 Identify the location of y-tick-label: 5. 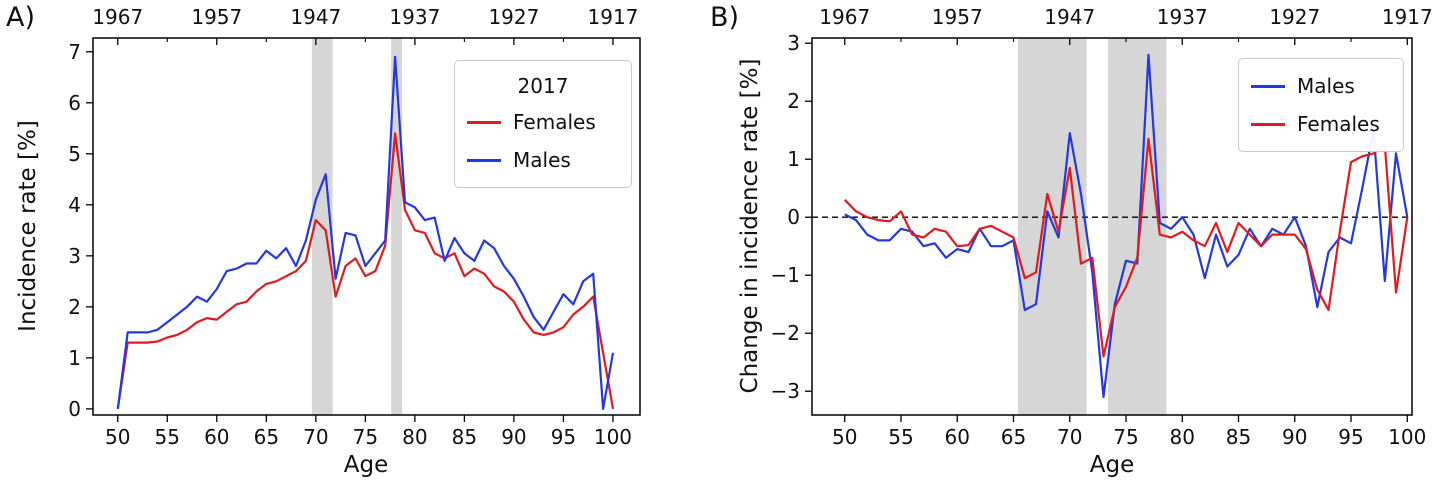
(74, 154).